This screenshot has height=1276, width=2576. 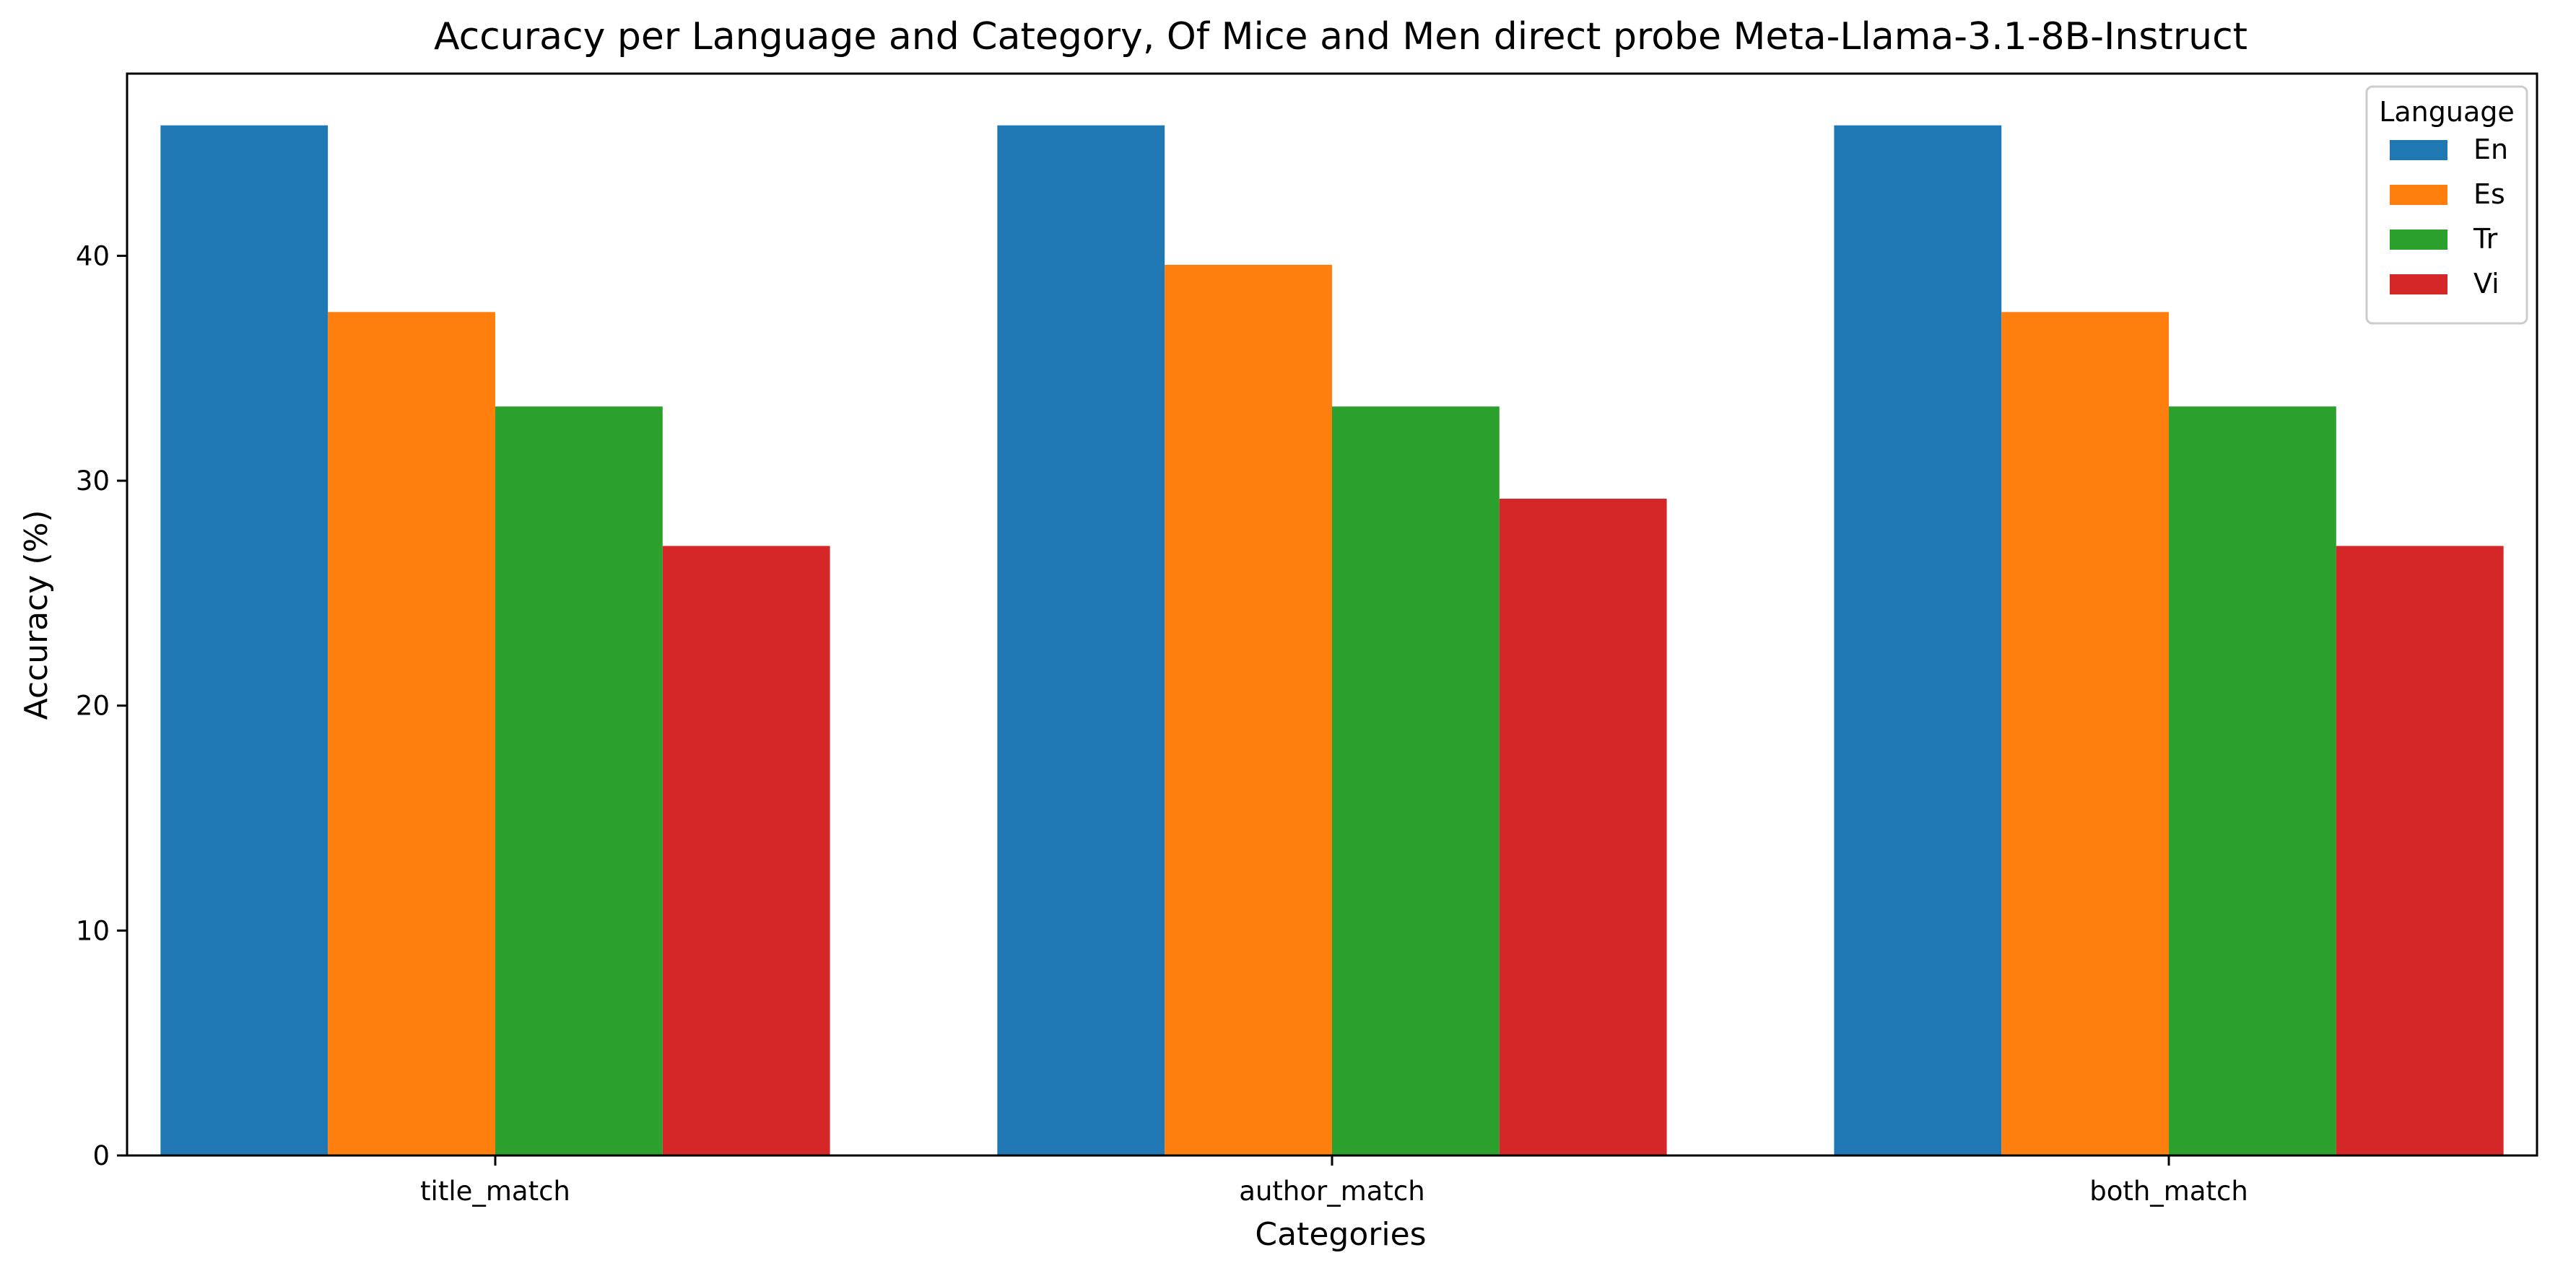 I want to click on legend: Language En Es Tr Vi, so click(x=2446, y=205).